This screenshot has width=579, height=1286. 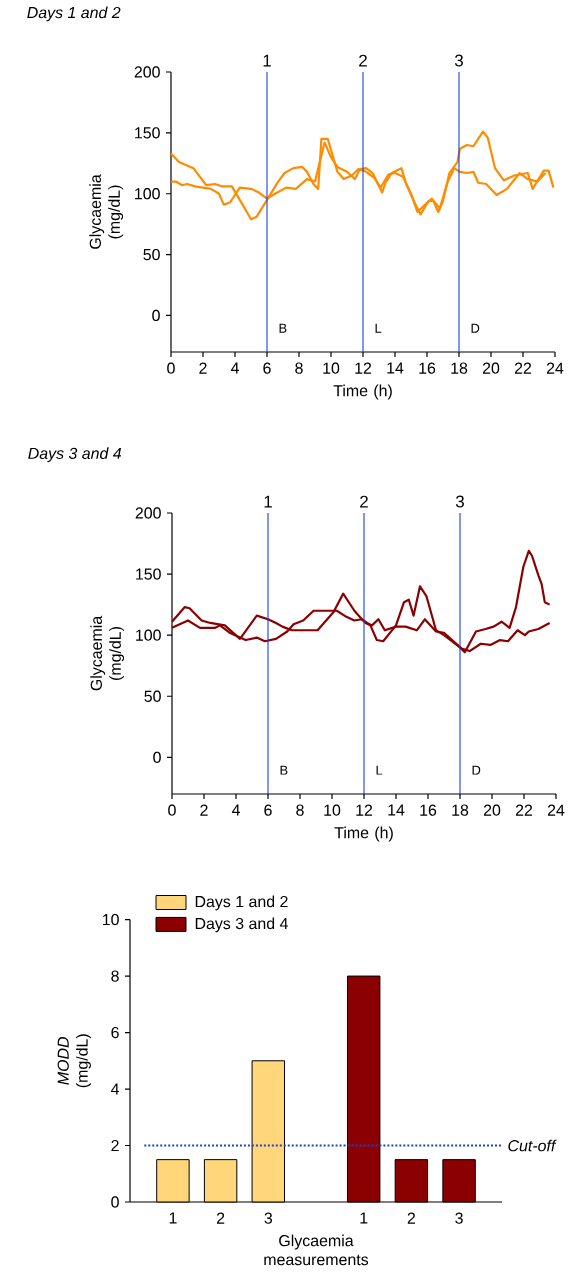 What do you see at coordinates (110, 919) in the screenshot?
I see `y-tick-label: 10` at bounding box center [110, 919].